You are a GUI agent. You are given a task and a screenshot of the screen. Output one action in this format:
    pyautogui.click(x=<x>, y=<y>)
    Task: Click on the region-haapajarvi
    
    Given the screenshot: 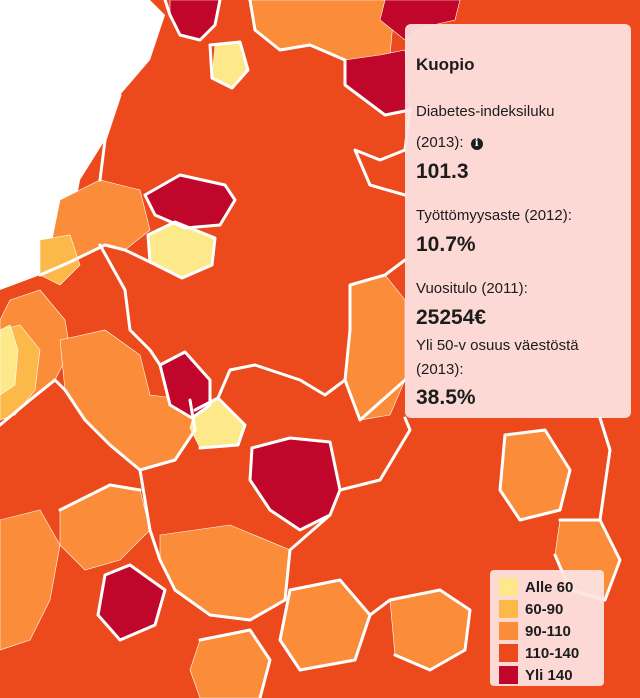 What is the action you would take?
    pyautogui.click(x=375, y=347)
    